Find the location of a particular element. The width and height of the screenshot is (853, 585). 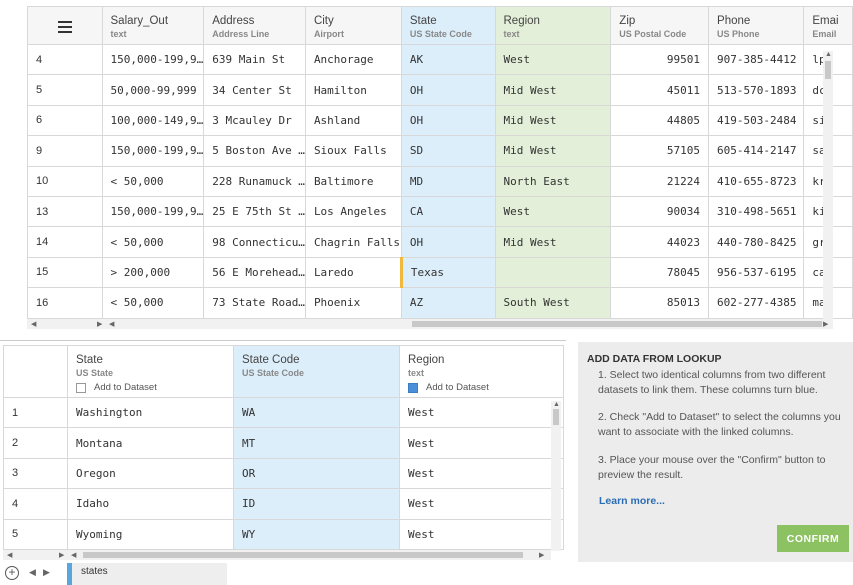

lookup-table-cell: ID is located at coordinates (316, 504).